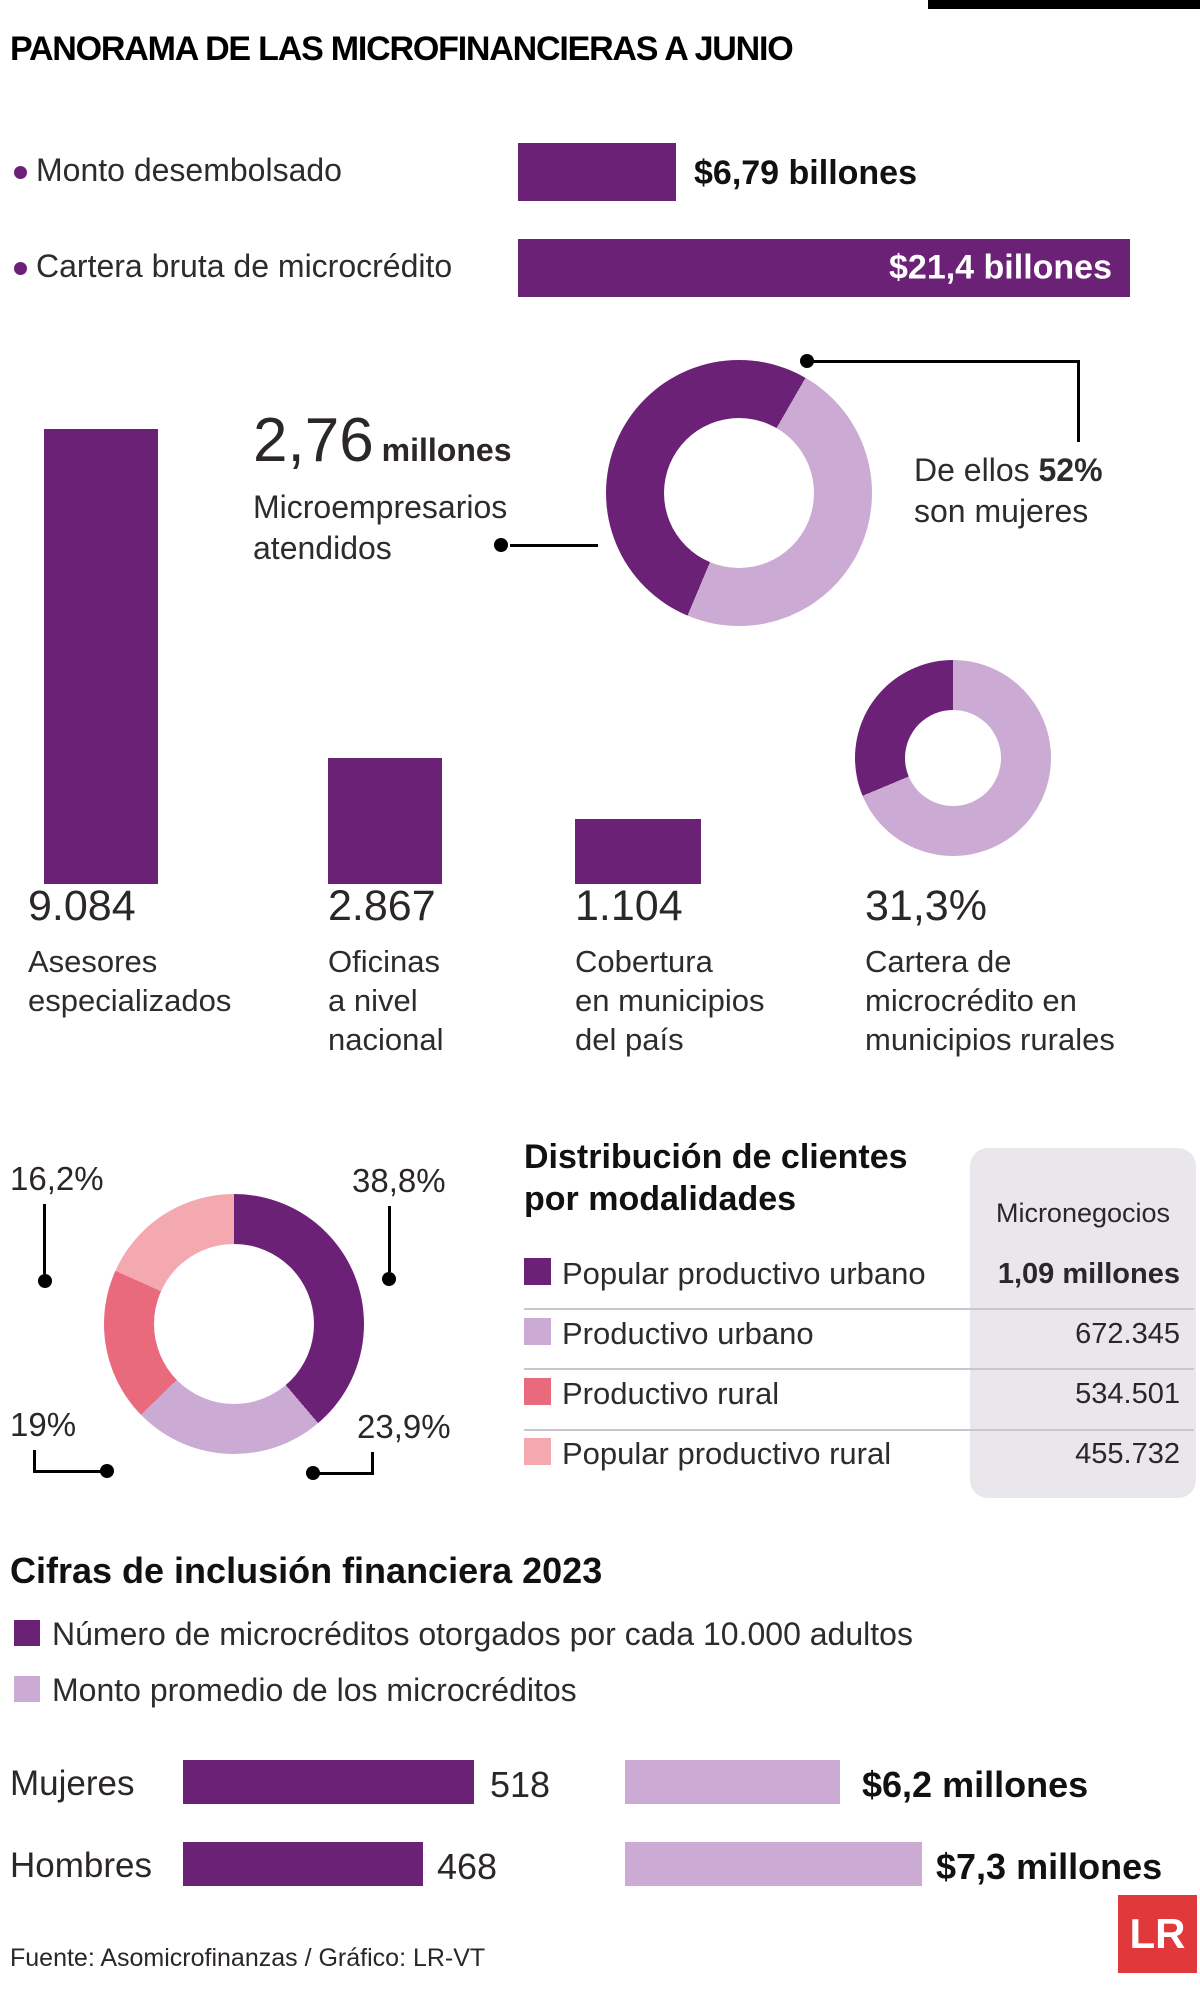 The width and height of the screenshot is (1200, 2004). What do you see at coordinates (1064, 4) in the screenshot?
I see `top-rule` at bounding box center [1064, 4].